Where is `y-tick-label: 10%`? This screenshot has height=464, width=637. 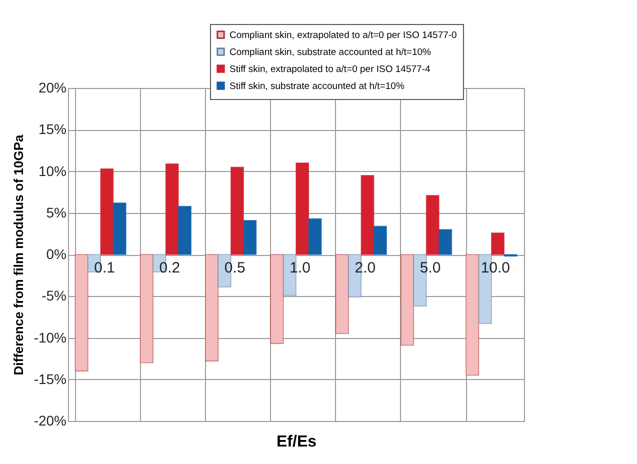
y-tick-label: 10% is located at coordinates (52, 170).